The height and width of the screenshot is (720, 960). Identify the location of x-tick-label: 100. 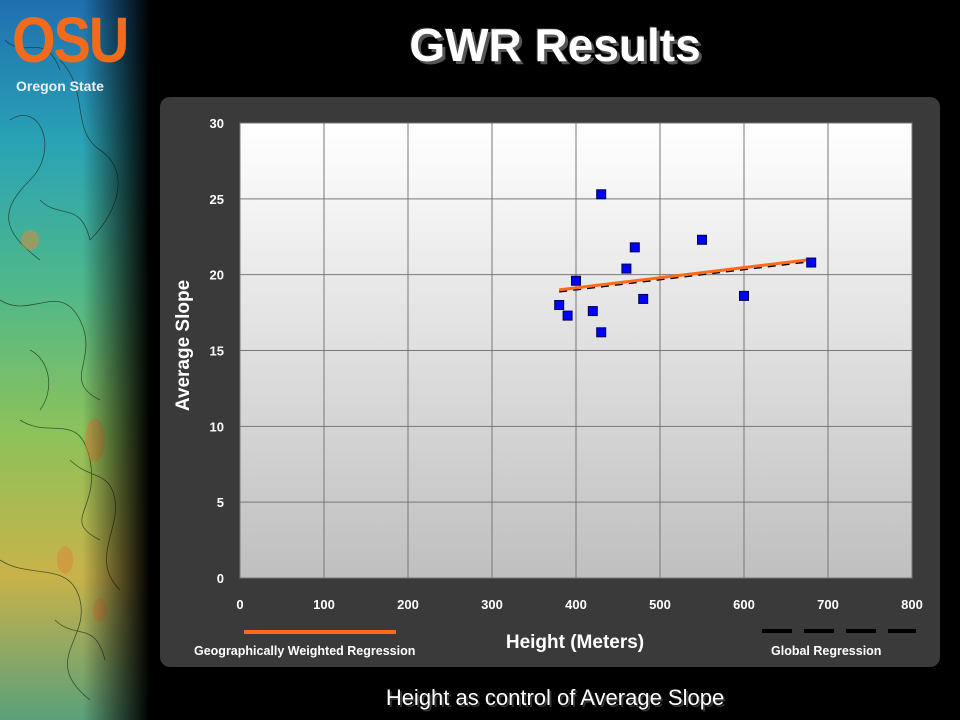
(324, 604).